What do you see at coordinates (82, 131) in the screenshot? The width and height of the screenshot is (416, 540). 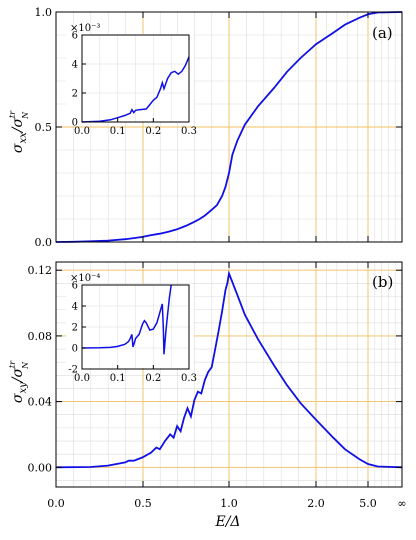 I see `insetA-xtick-label: 0.0` at bounding box center [82, 131].